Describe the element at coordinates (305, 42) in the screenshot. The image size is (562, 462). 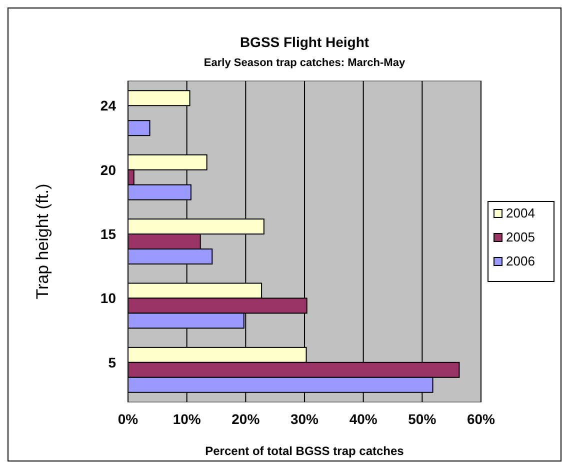
I see `chart-title: BGSS Flight Height` at that location.